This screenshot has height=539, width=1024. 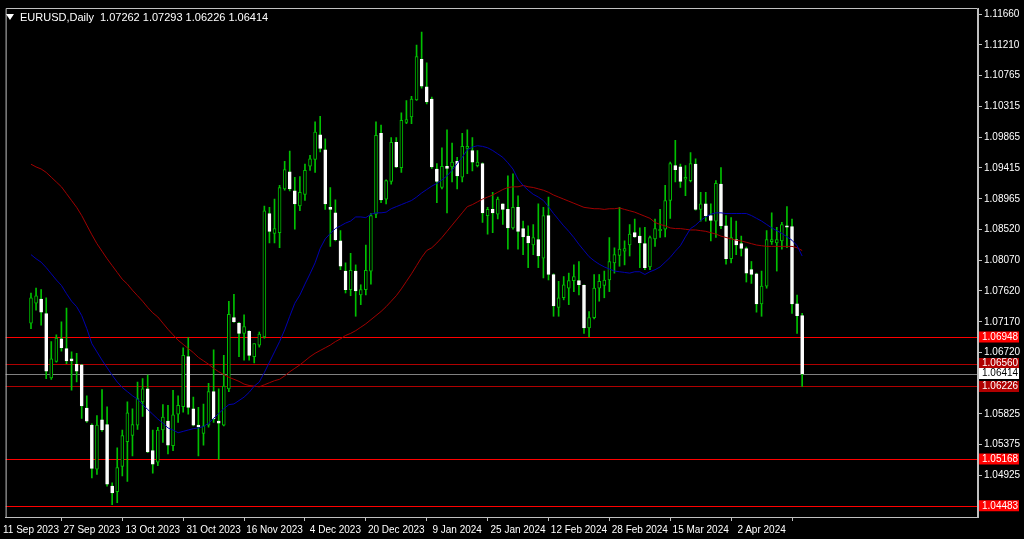 I want to click on x-tick-label: 11 Sep 2023, so click(x=31, y=529).